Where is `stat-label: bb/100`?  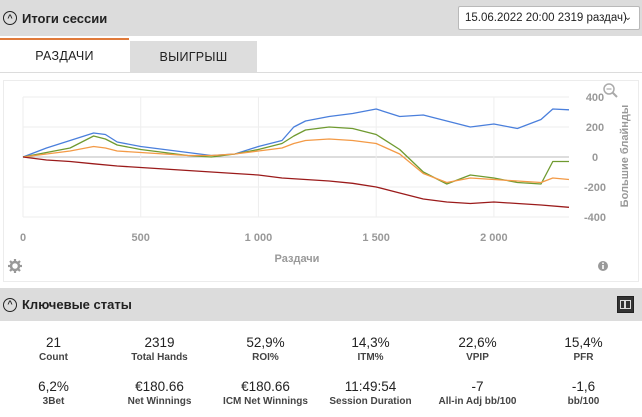 stat-label: bb/100 is located at coordinates (583, 401).